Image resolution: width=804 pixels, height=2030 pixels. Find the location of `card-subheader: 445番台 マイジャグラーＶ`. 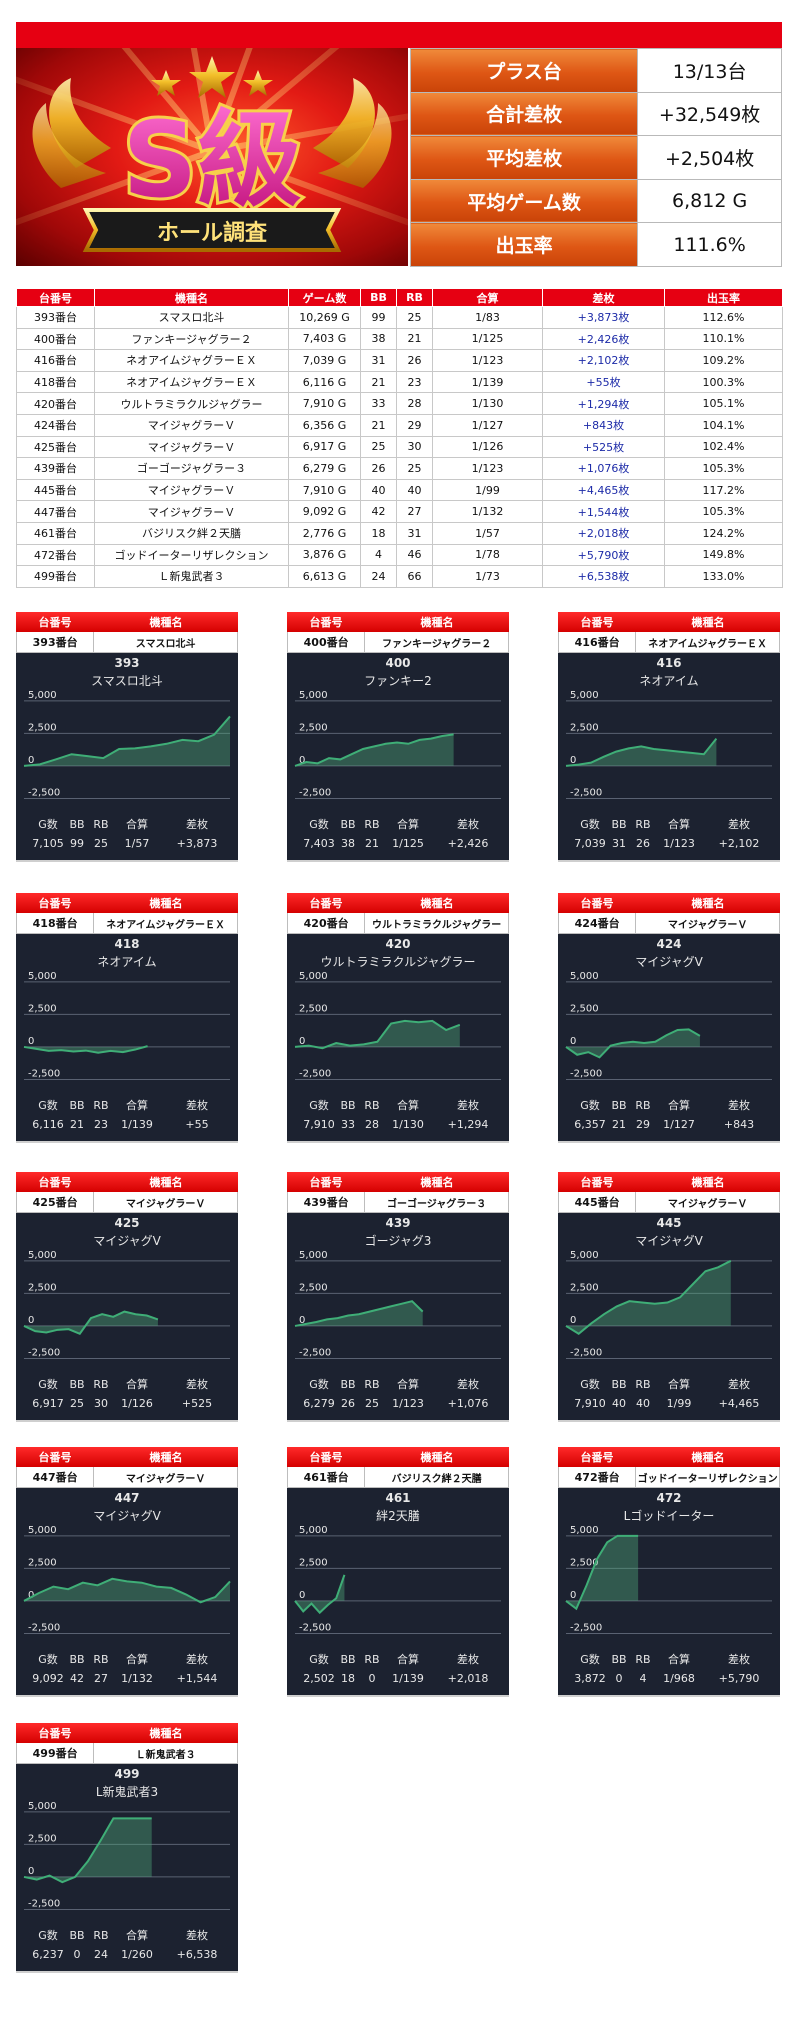

card-subheader: 445番台 マイジャグラーＶ is located at coordinates (669, 1202).